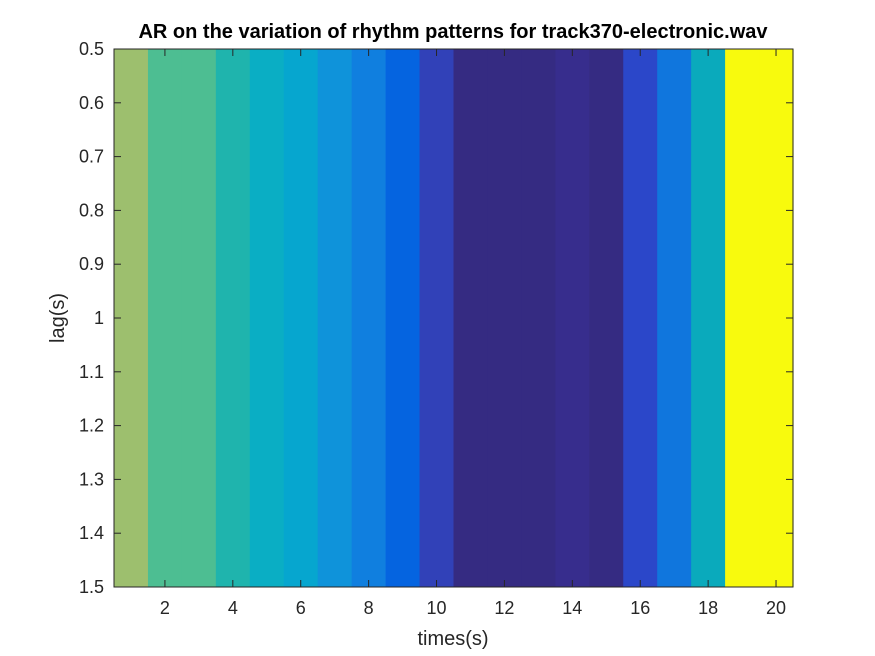 The width and height of the screenshot is (875, 656). What do you see at coordinates (369, 608) in the screenshot?
I see `x-tick-label: 8` at bounding box center [369, 608].